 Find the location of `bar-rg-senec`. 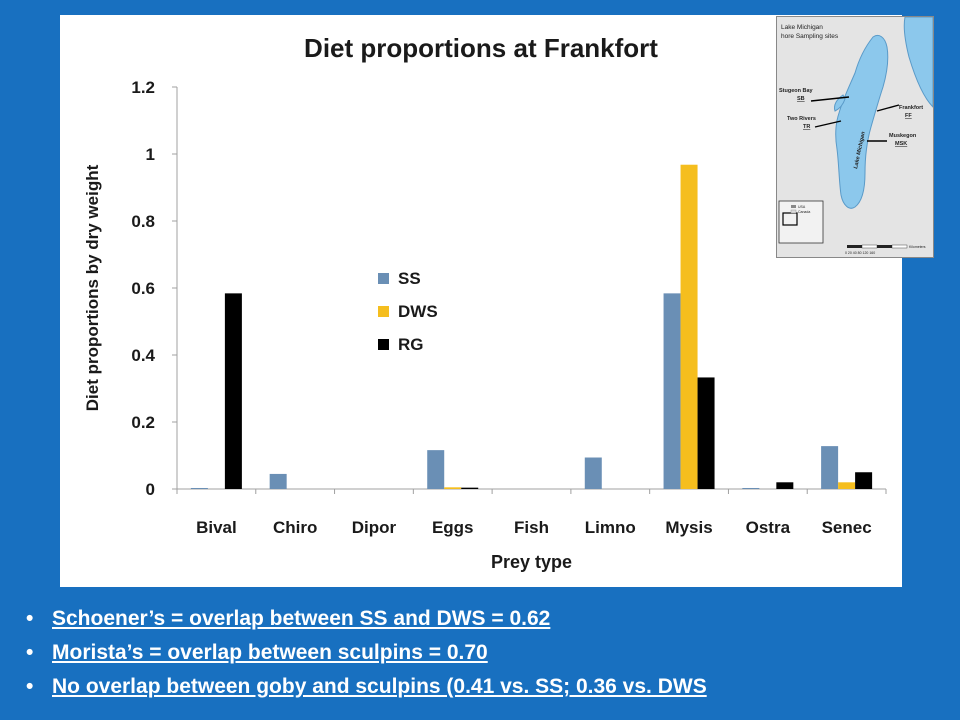

bar-rg-senec is located at coordinates (864, 480).